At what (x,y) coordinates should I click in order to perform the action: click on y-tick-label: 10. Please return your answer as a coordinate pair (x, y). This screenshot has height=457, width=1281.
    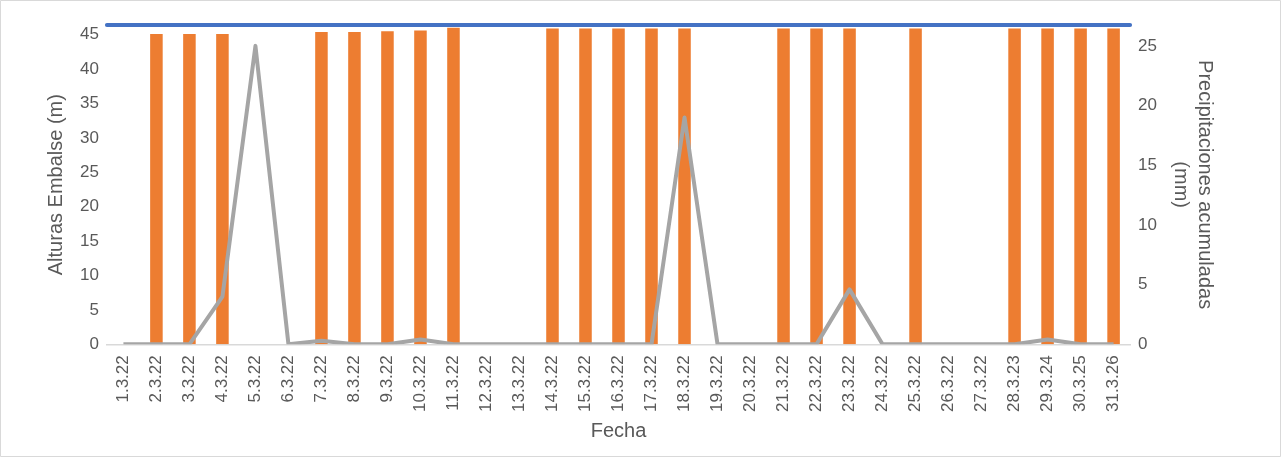
    Looking at the image, I should click on (89, 275).